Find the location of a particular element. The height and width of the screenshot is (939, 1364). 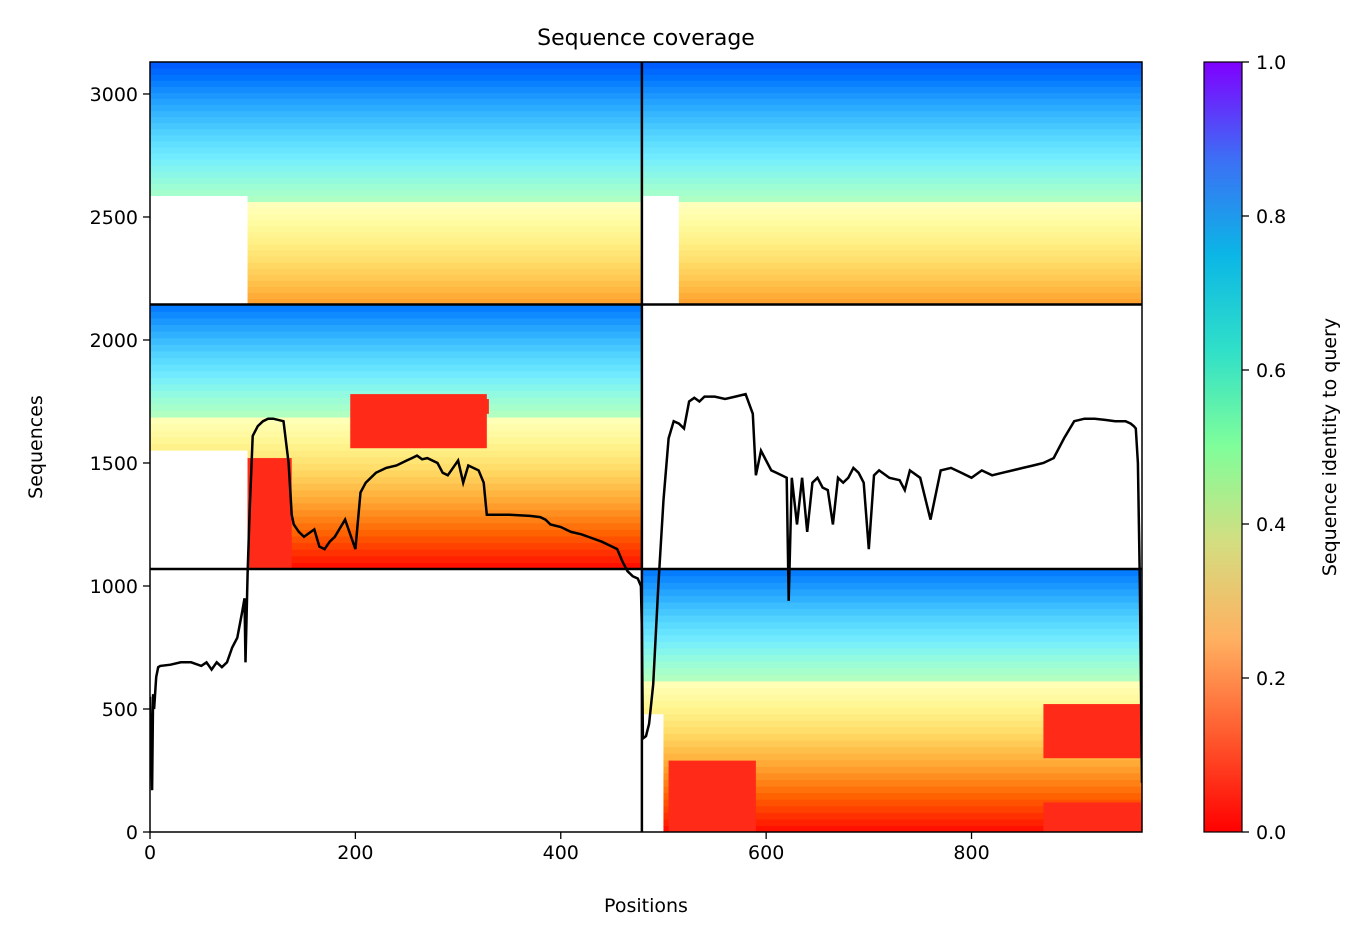

y-tick-label: 1500 is located at coordinates (114, 464).